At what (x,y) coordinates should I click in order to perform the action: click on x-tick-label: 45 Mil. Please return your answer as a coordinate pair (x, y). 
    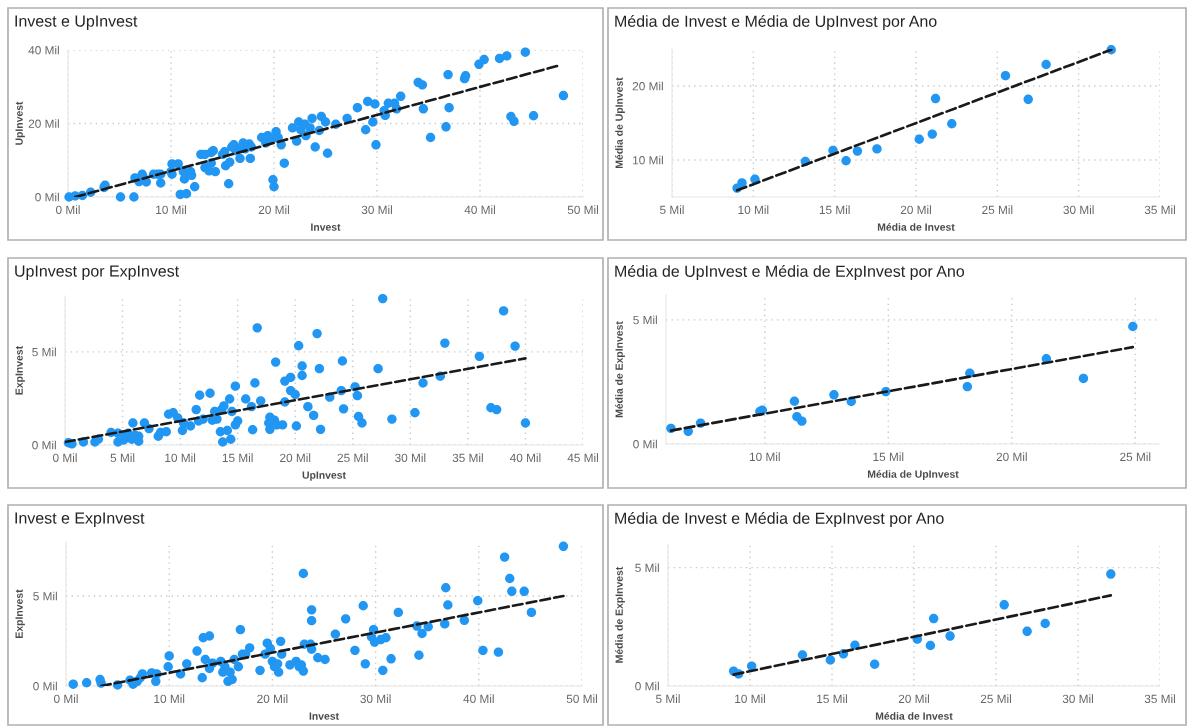
    Looking at the image, I should click on (582, 457).